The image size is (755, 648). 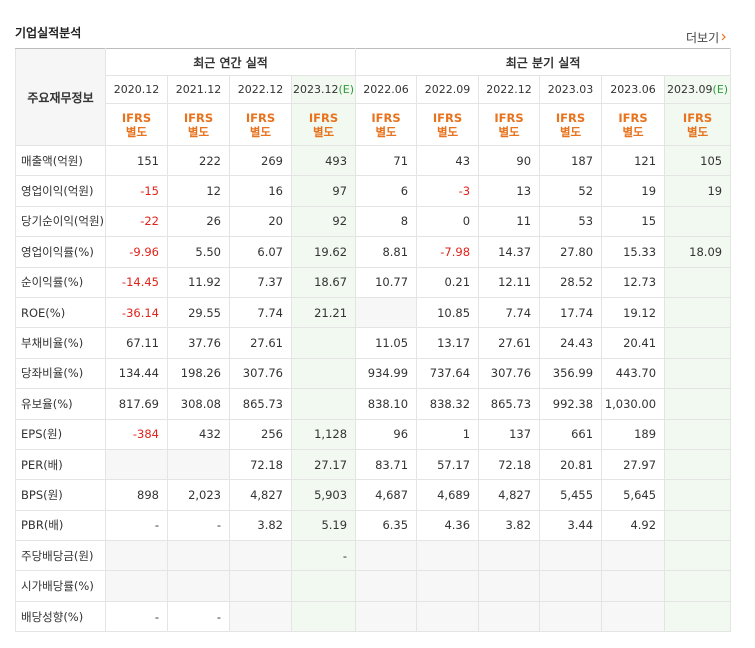 What do you see at coordinates (198, 191) in the screenshot?
I see `value-cell: 12` at bounding box center [198, 191].